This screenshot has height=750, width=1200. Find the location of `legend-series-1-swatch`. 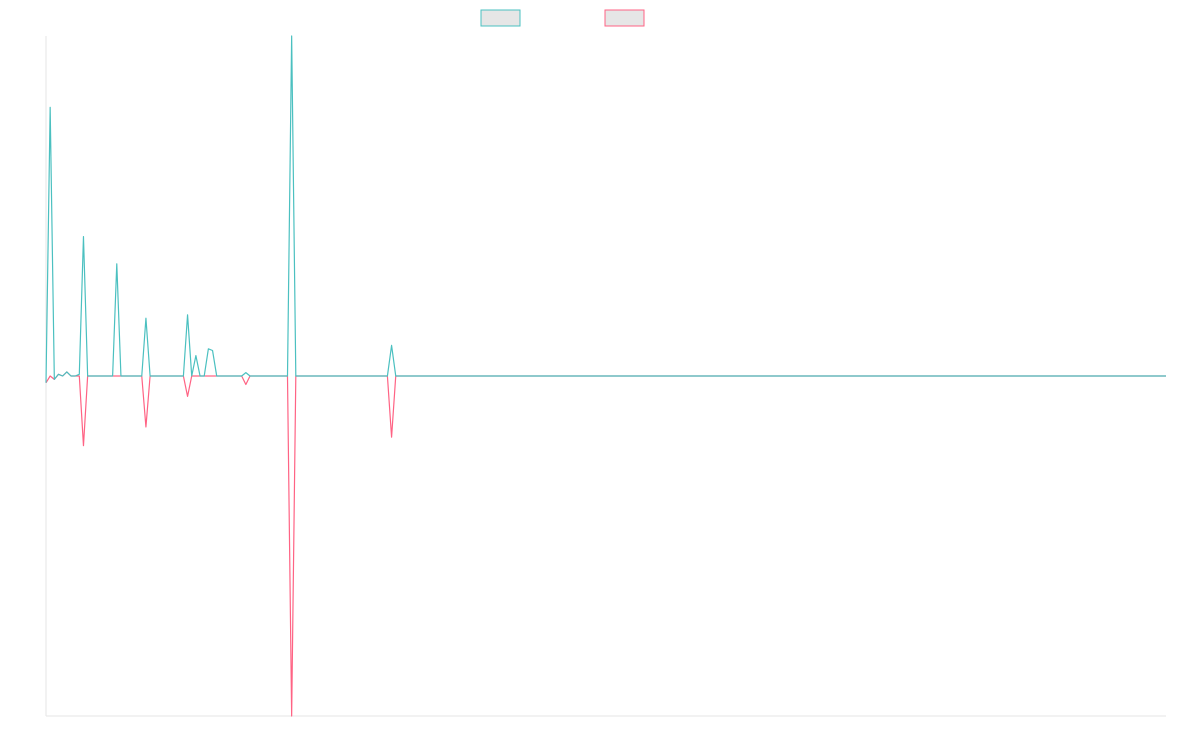

legend-series-1-swatch is located at coordinates (500, 18).